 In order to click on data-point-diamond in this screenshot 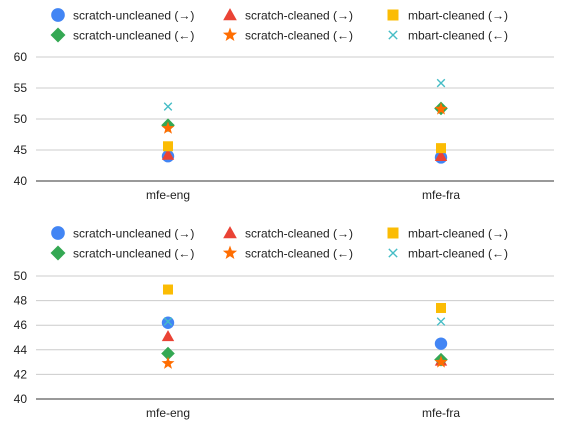, I will do `click(168, 353)`.